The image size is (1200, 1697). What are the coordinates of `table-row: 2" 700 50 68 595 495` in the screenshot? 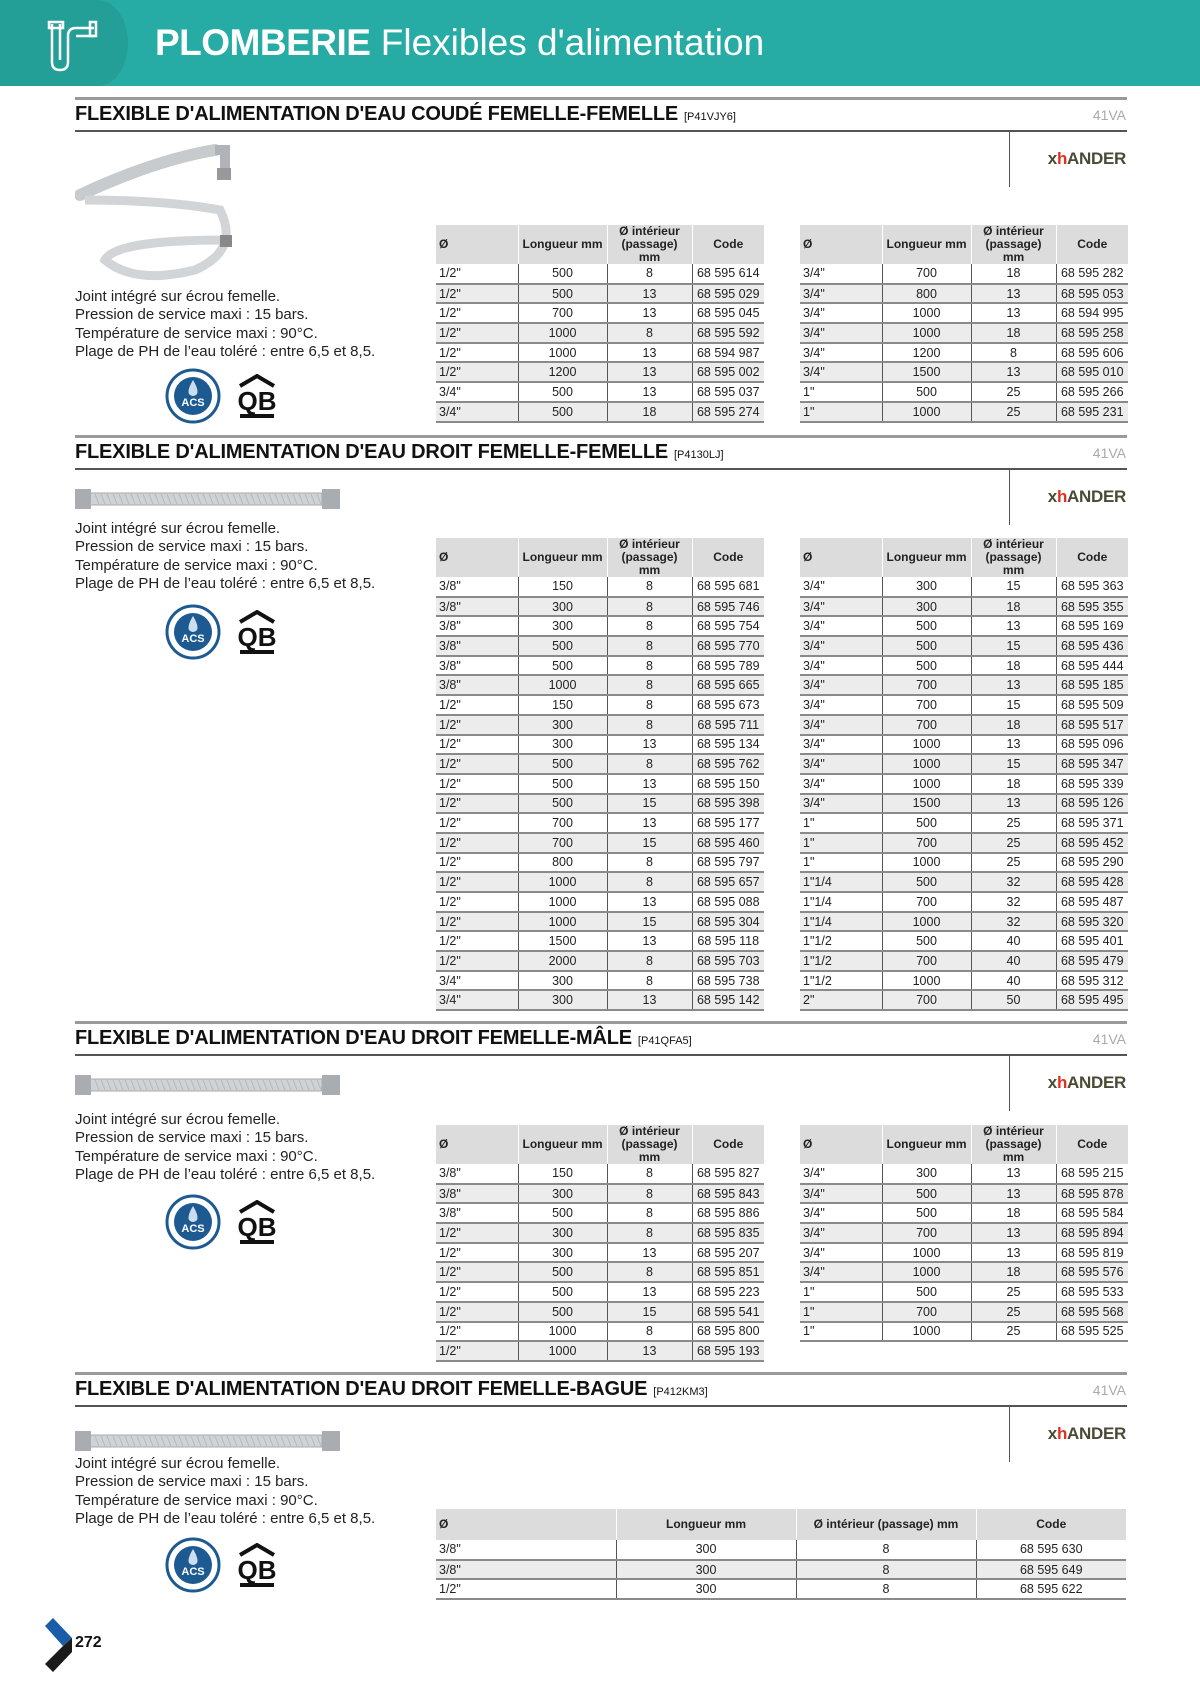 It's located at (964, 1001).